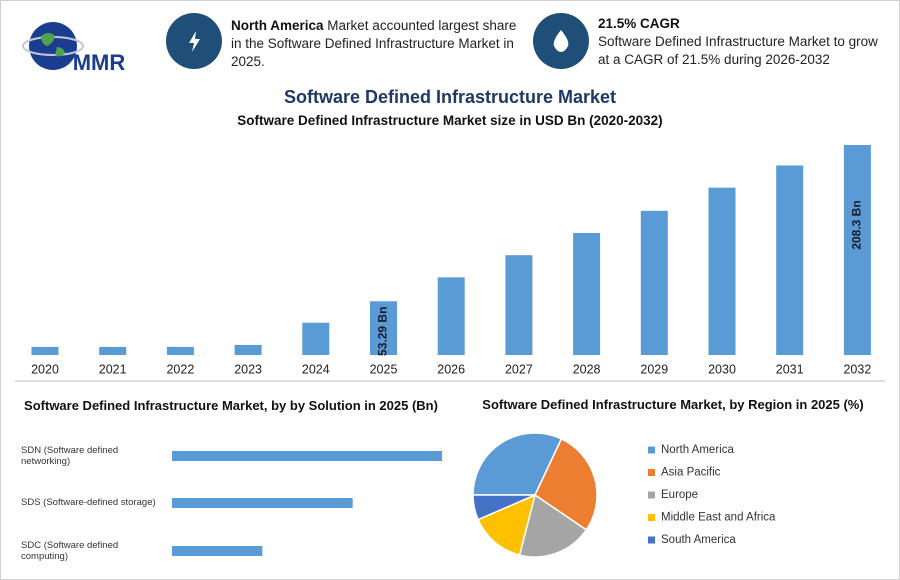 The width and height of the screenshot is (900, 580). Describe the element at coordinates (248, 369) in the screenshot. I see `x-tick-label: 2023` at that location.